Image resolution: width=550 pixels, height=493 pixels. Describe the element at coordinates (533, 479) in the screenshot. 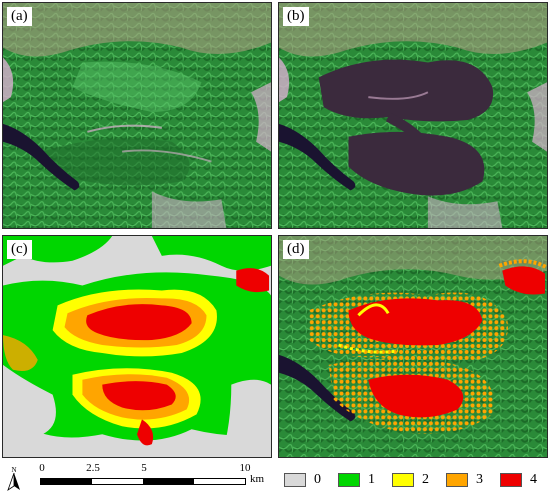

I see `legend-label-4: 4` at that location.